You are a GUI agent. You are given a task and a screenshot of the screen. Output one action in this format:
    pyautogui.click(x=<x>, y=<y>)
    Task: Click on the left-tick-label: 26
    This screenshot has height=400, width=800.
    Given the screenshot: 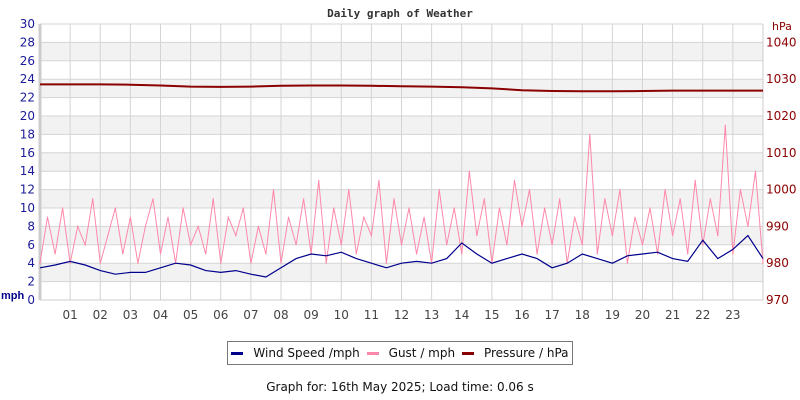 What is the action you would take?
    pyautogui.click(x=27, y=61)
    